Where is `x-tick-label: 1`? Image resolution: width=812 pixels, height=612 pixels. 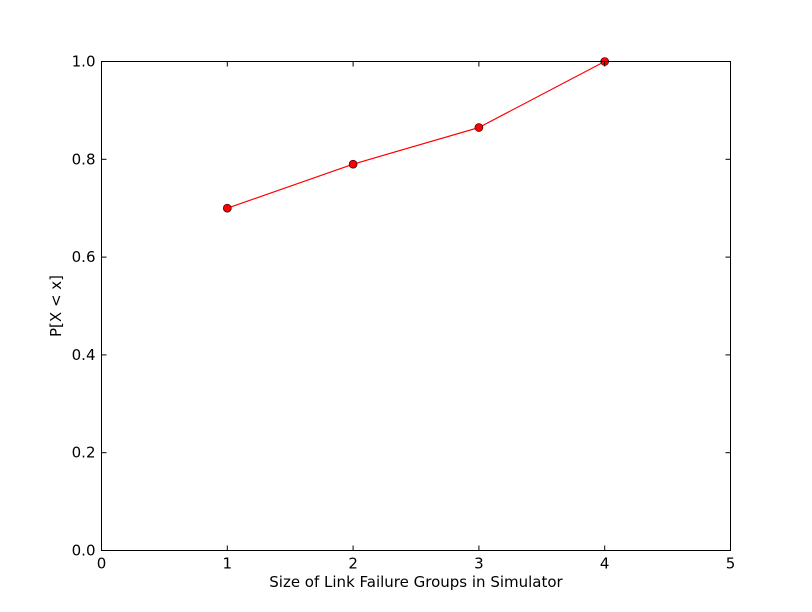
x-tick-label: 1 is located at coordinates (228, 564).